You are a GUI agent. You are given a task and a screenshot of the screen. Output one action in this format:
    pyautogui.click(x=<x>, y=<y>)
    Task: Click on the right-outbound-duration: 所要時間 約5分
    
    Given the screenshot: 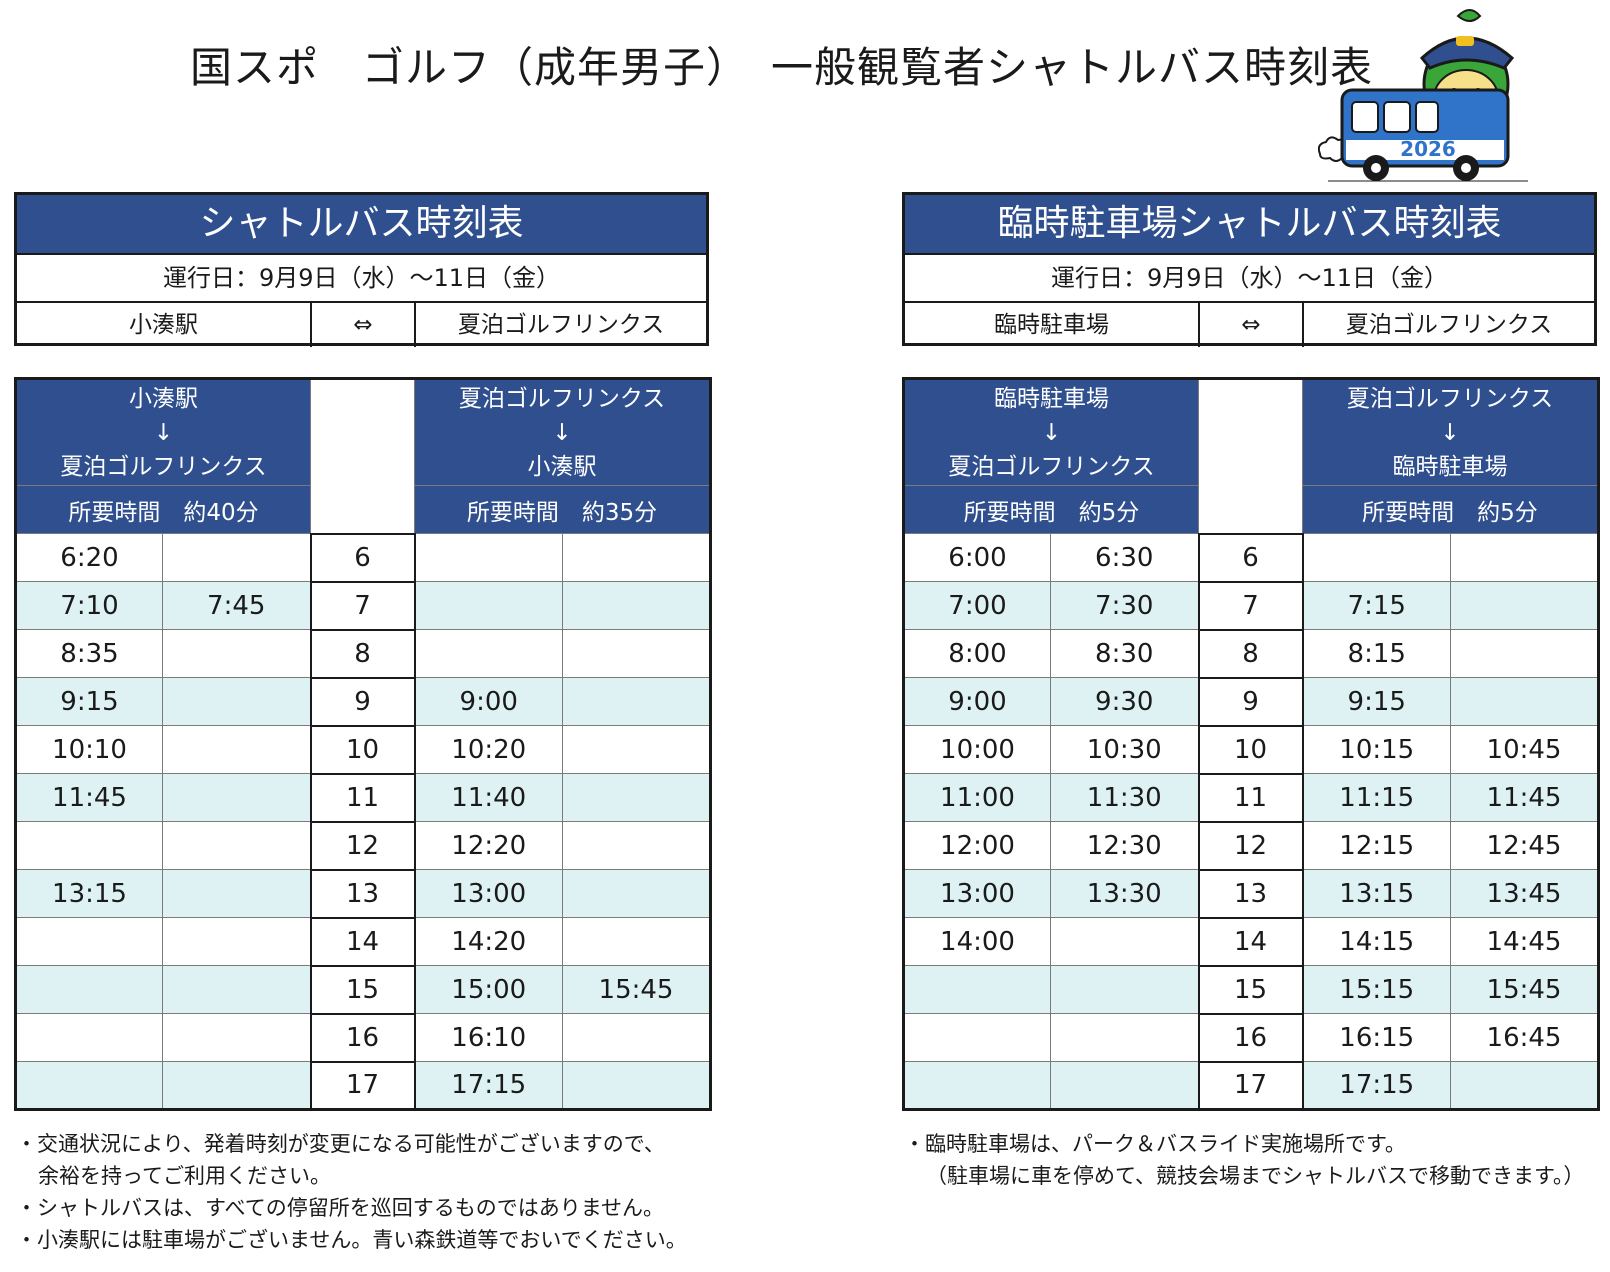 What is the action you would take?
    pyautogui.click(x=1051, y=509)
    